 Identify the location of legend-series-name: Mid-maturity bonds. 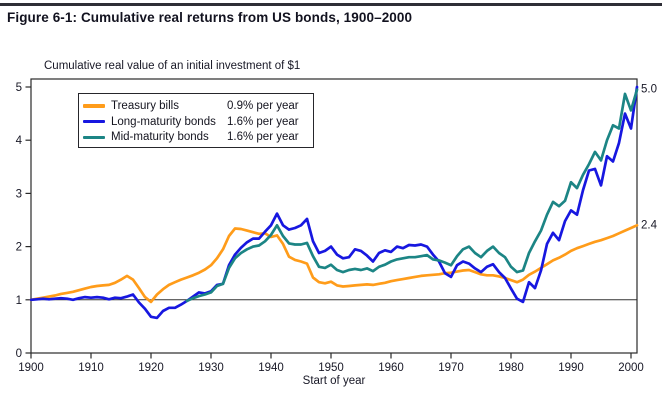
(160, 137).